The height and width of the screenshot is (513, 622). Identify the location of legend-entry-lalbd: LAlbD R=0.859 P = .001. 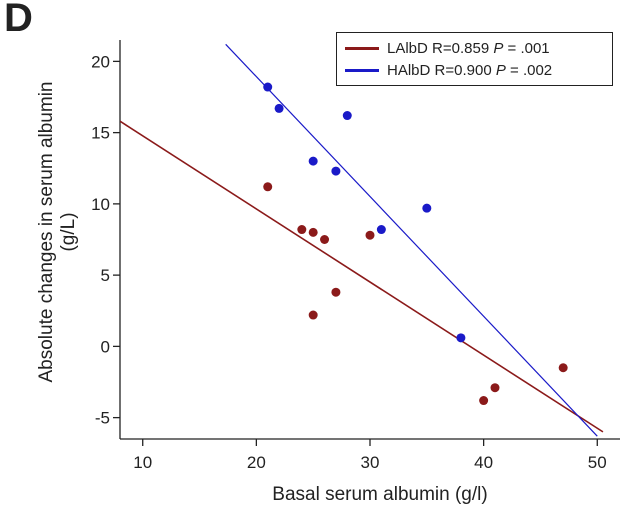
(474, 48).